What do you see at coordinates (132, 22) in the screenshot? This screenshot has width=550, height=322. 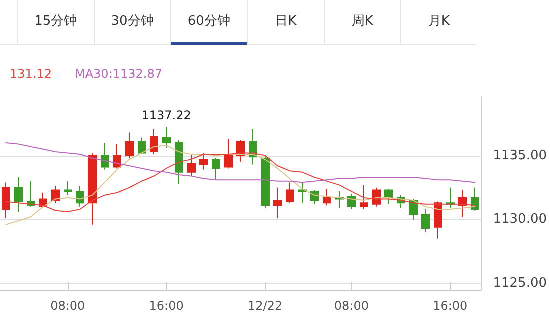 I see `text: 30分钟` at bounding box center [132, 22].